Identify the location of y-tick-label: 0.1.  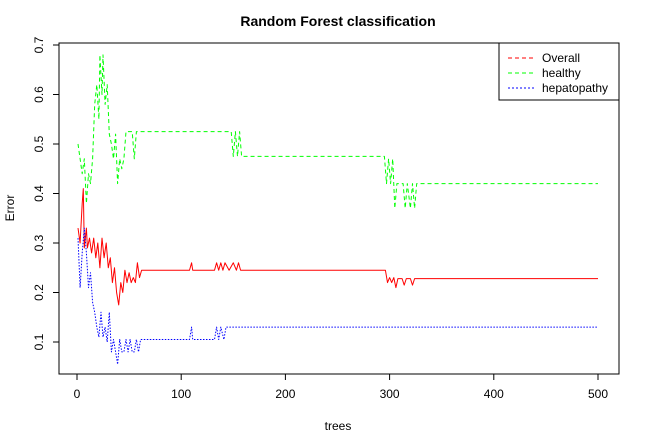
(39, 341).